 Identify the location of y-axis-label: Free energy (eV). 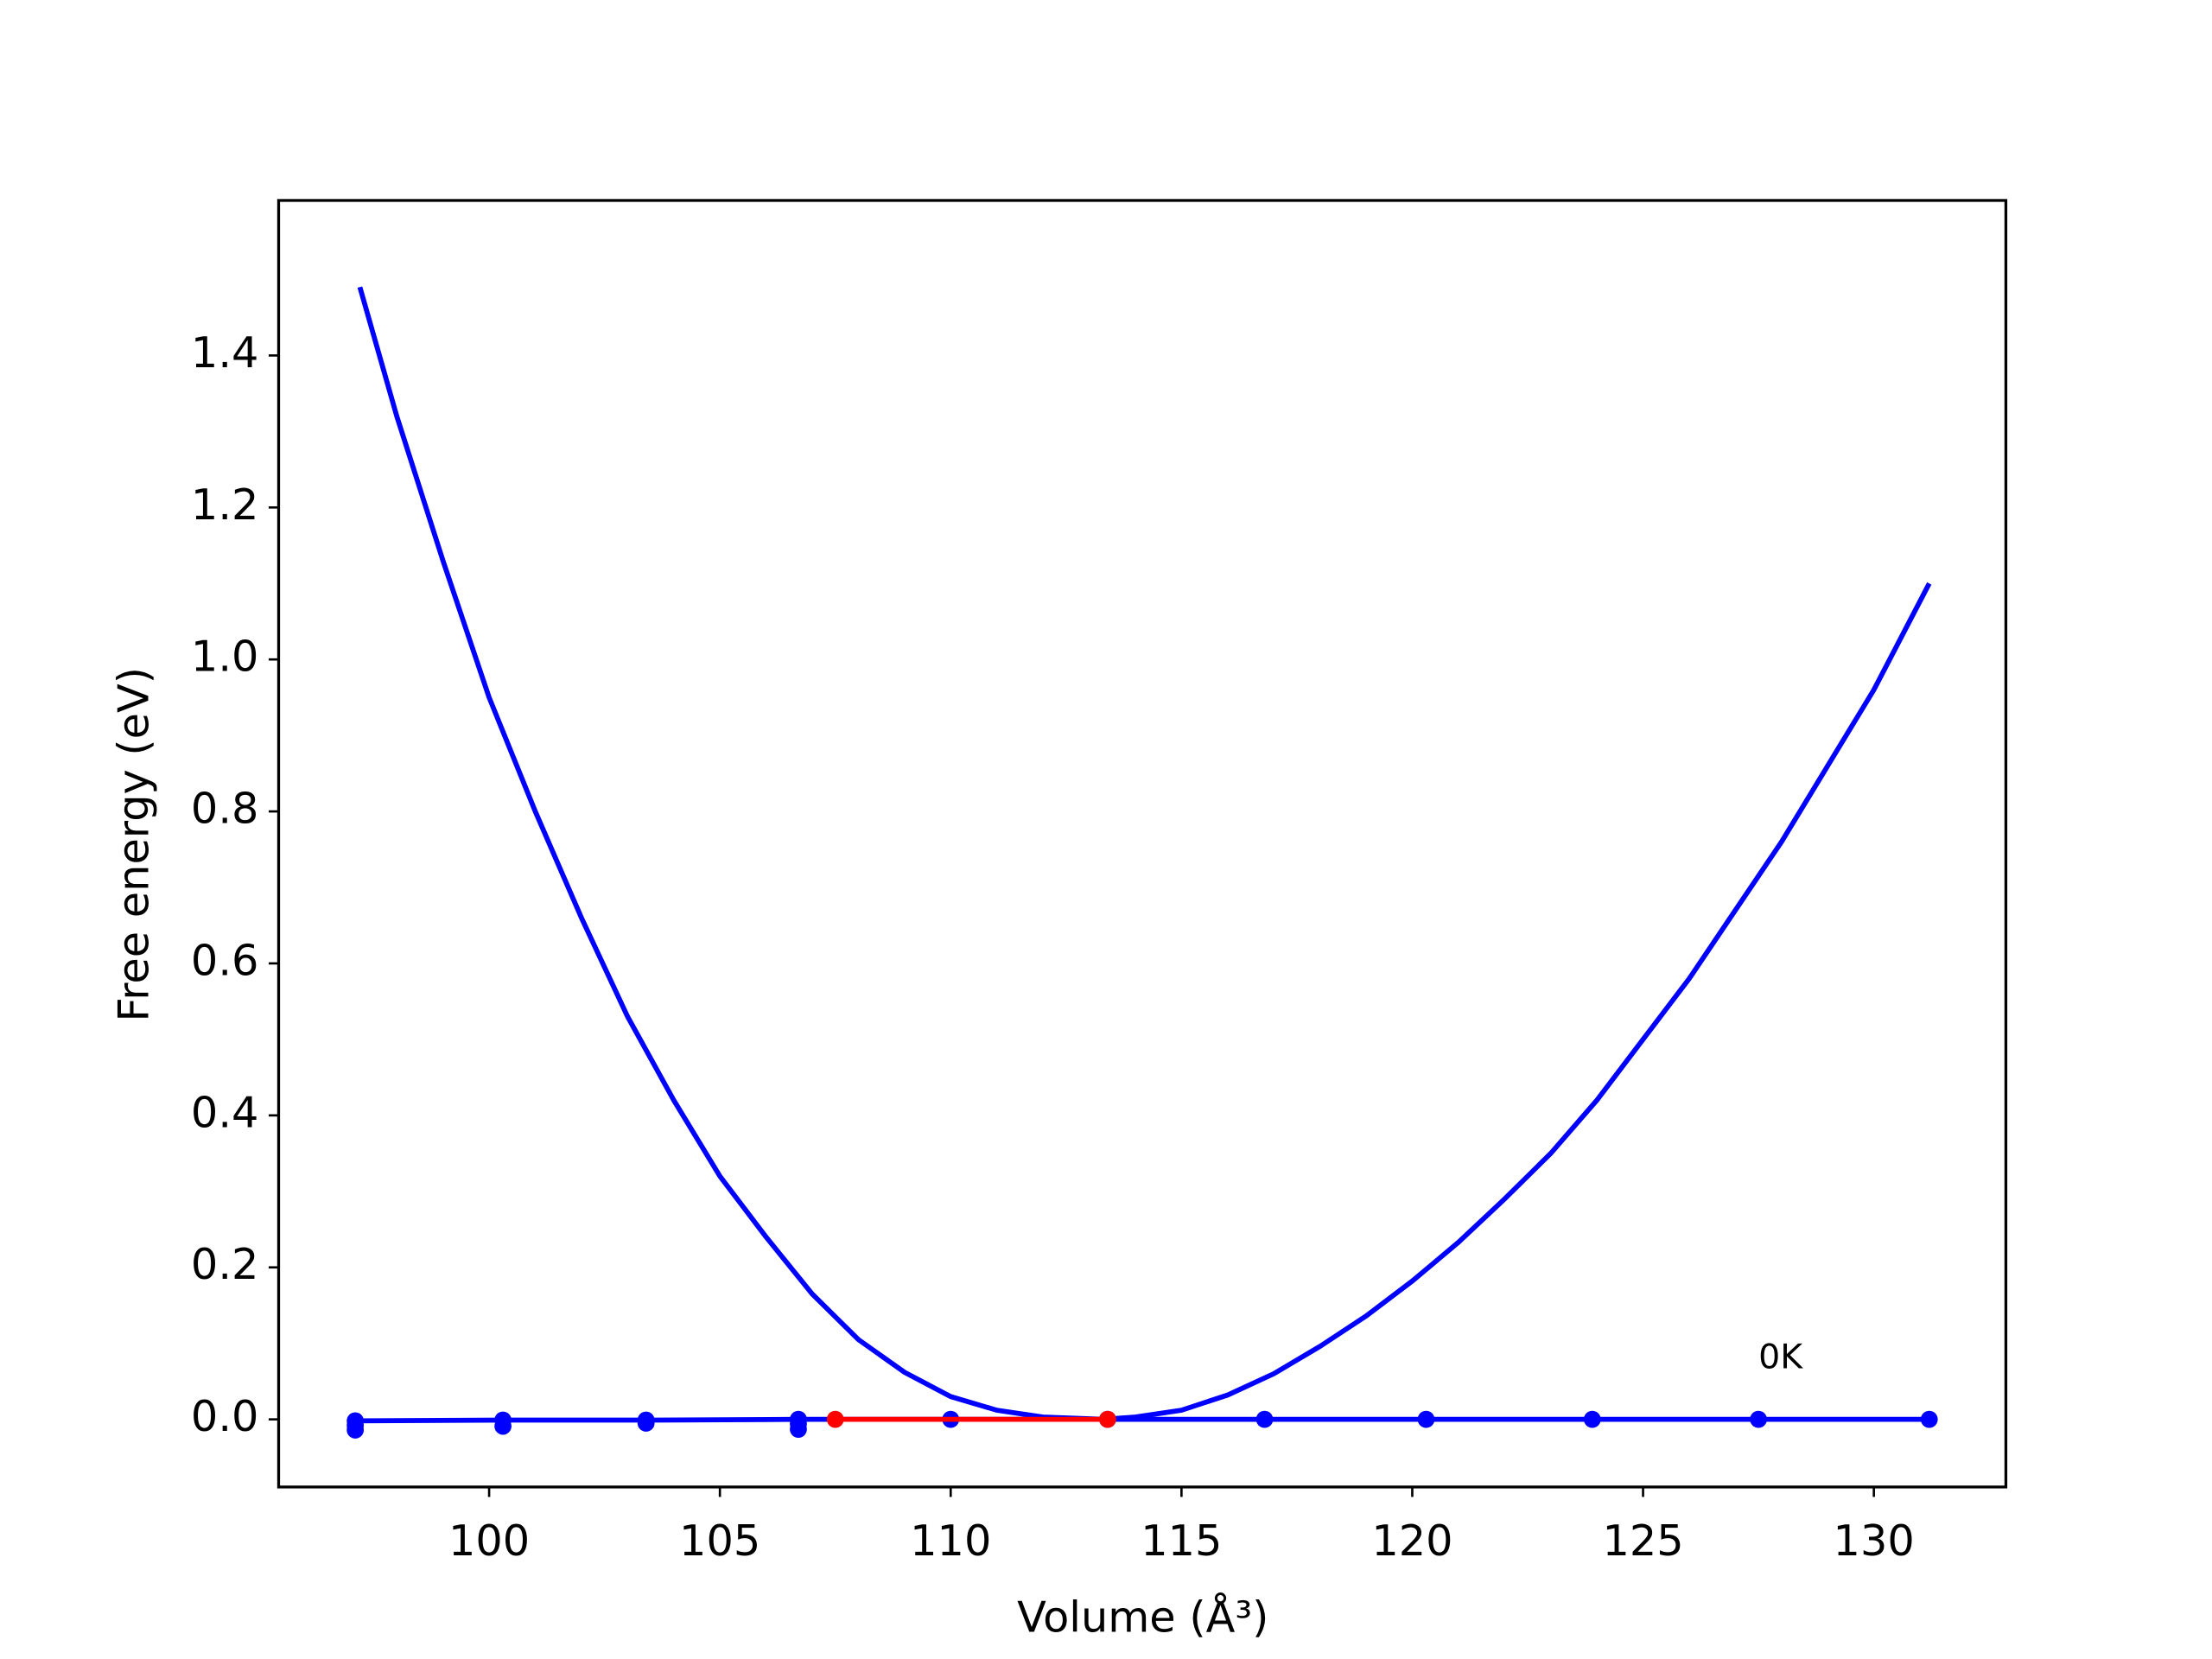
(133, 844).